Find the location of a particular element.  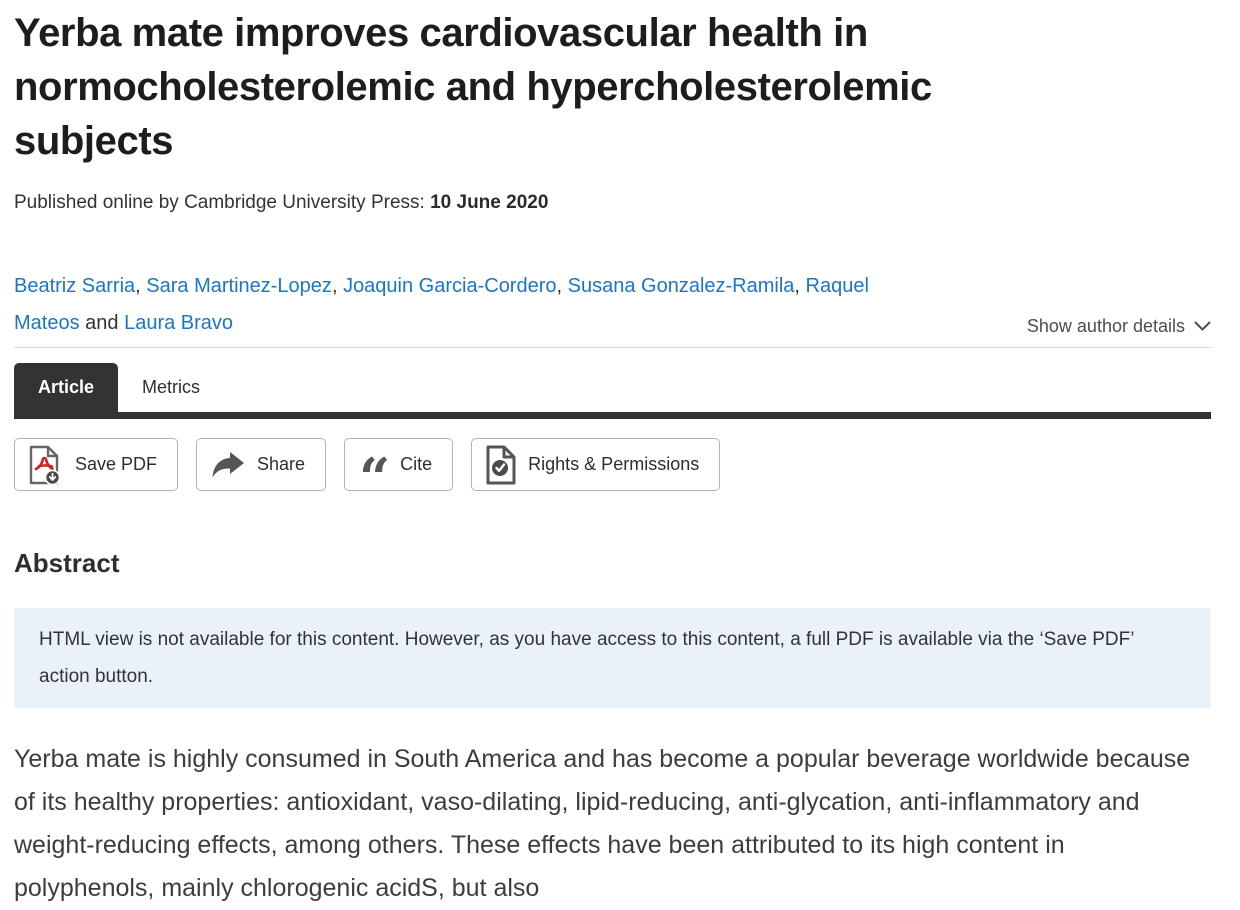

abstract-heading: Abstract is located at coordinates (67, 563).